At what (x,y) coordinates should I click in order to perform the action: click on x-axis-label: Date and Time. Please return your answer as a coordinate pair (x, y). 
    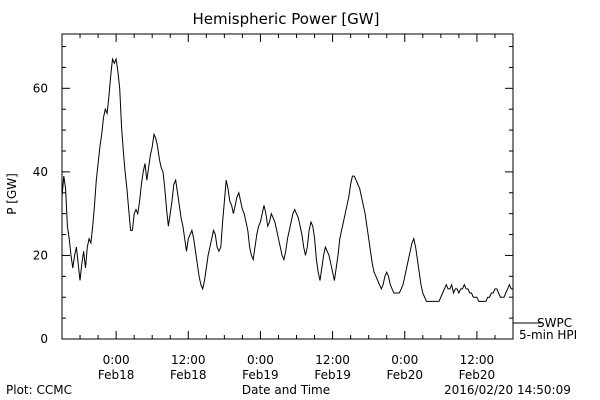
    Looking at the image, I should click on (286, 390).